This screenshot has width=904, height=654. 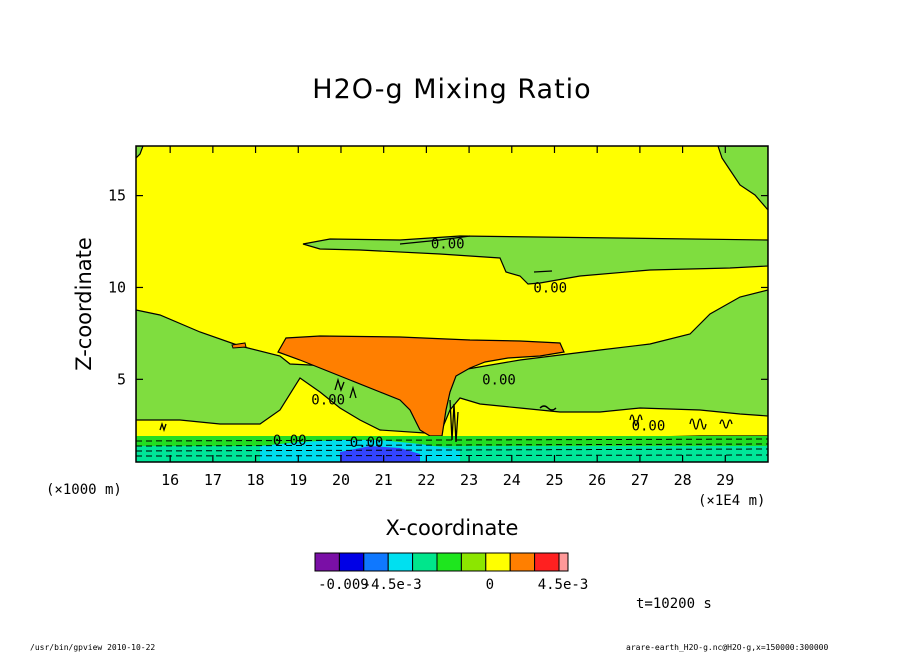 What do you see at coordinates (563, 585) in the screenshot?
I see `colorbar-label: 4.5e-3` at bounding box center [563, 585].